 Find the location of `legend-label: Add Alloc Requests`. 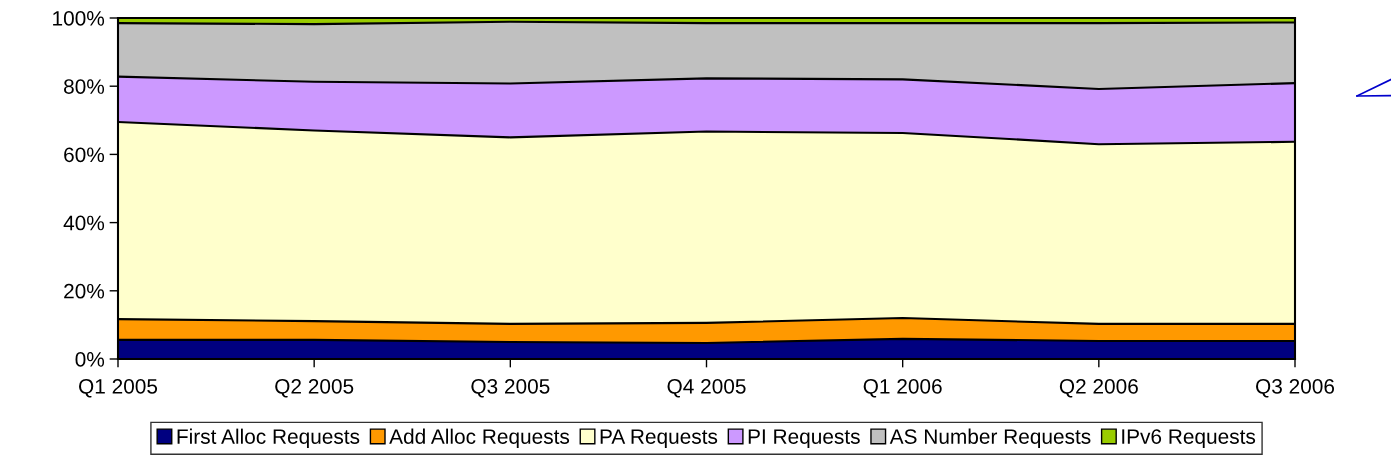

legend-label: Add Alloc Requests is located at coordinates (479, 438).